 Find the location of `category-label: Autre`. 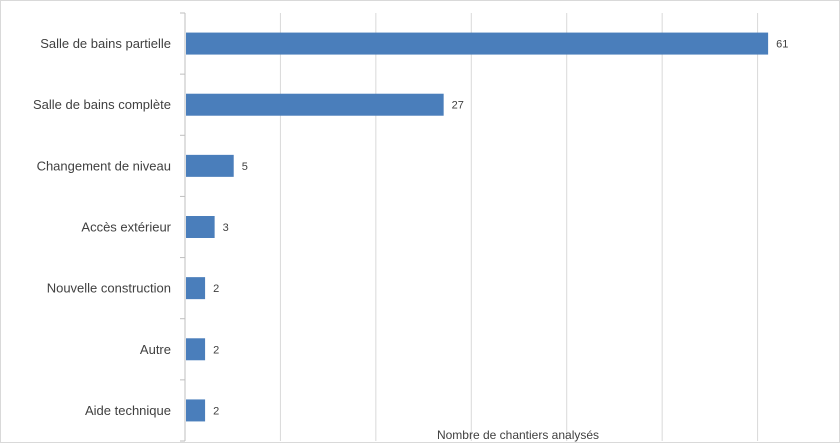

category-label: Autre is located at coordinates (155, 349).